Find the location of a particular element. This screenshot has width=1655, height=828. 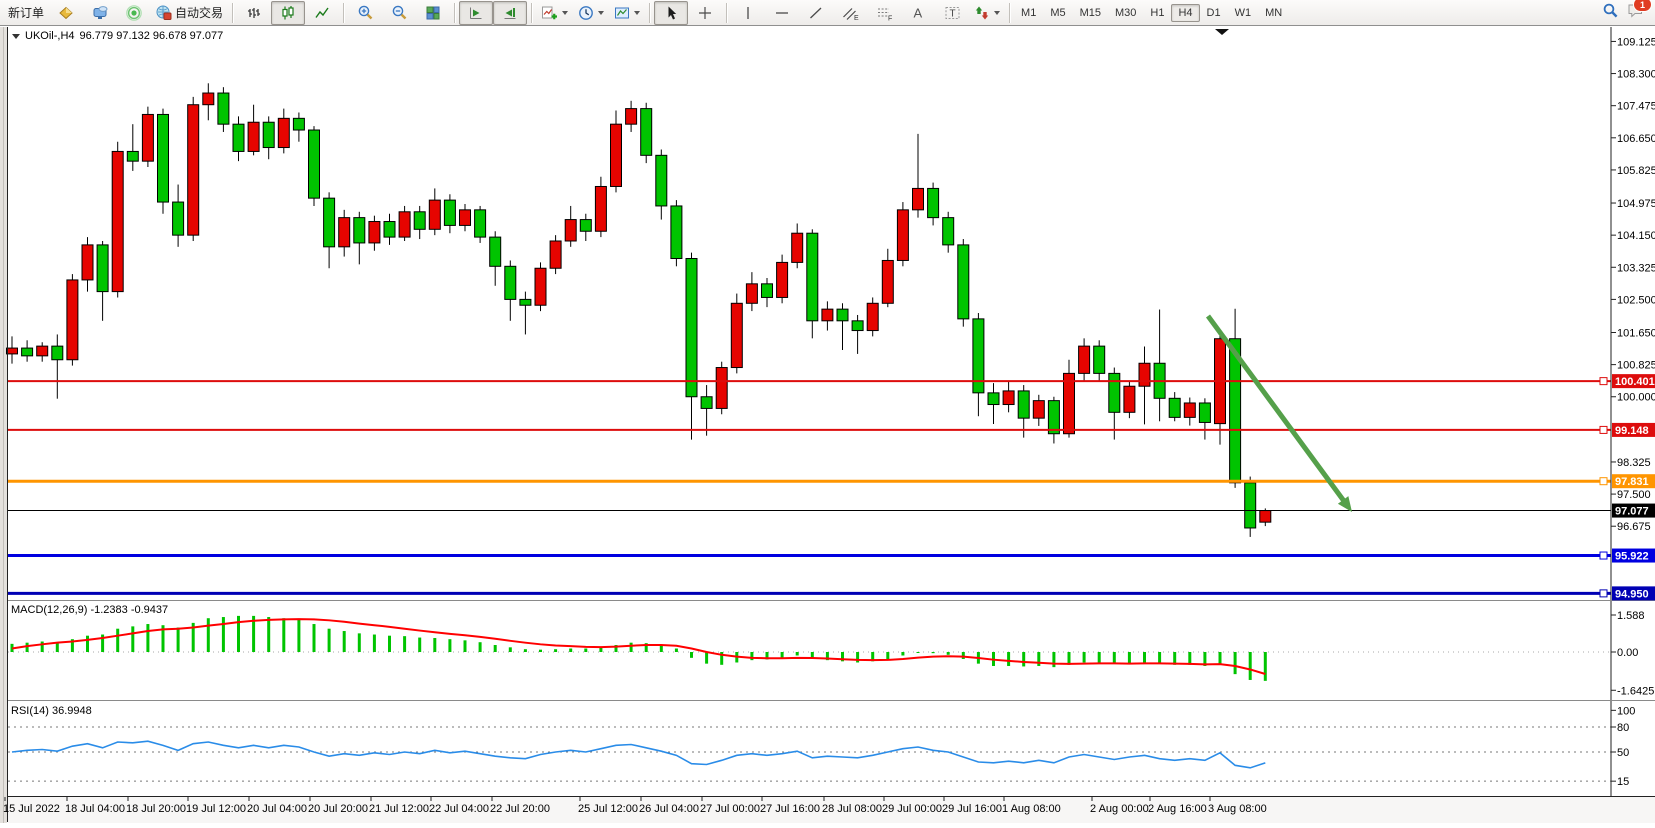

equidistant-channel-tool-button: E is located at coordinates (850, 13).